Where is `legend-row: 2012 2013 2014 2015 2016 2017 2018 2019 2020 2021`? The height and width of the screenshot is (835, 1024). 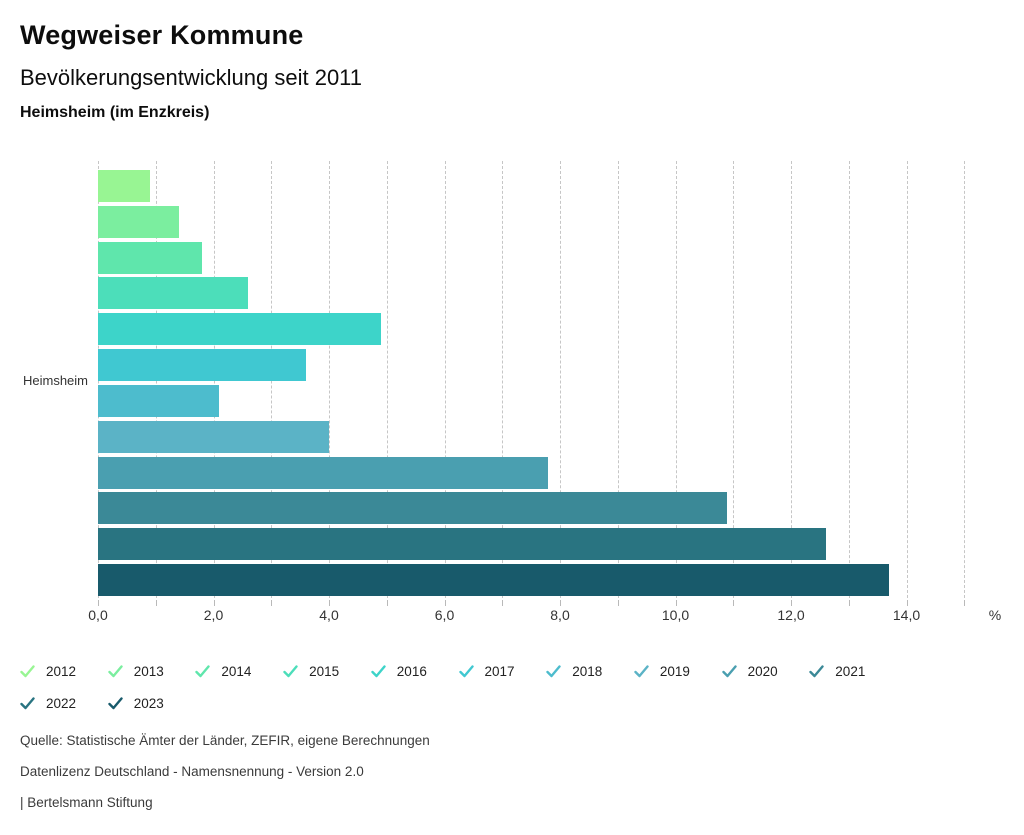
legend-row: 2012 2013 2014 2015 2016 2017 2018 2019 2020 2021 is located at coordinates (515, 671).